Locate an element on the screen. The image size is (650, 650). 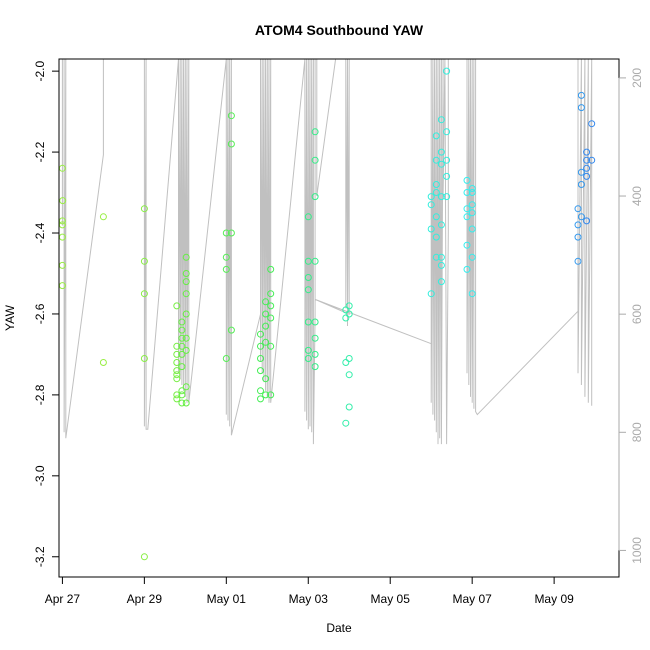
y-tick-label: -2.8 is located at coordinates (40, 394).